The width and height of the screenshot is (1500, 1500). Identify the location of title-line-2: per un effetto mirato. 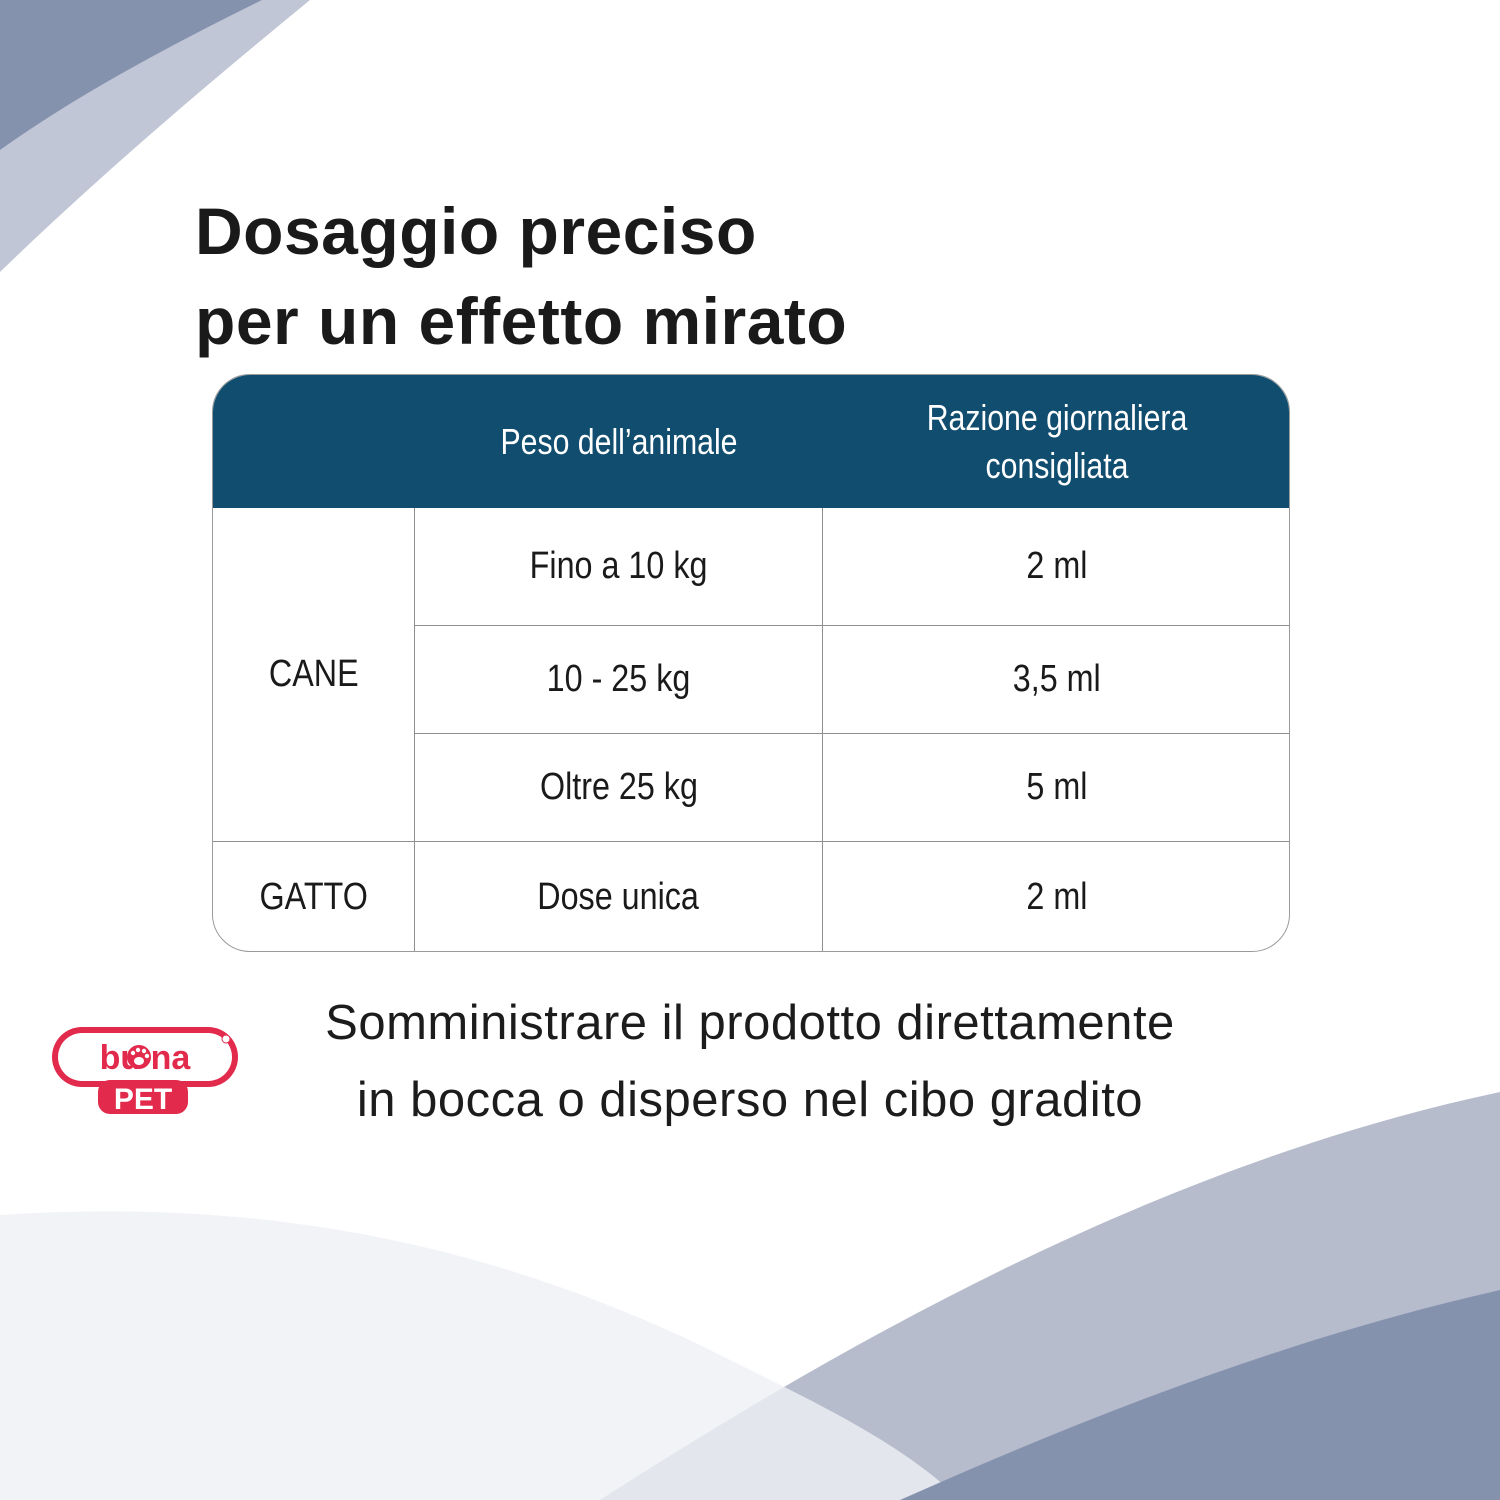
(521, 321).